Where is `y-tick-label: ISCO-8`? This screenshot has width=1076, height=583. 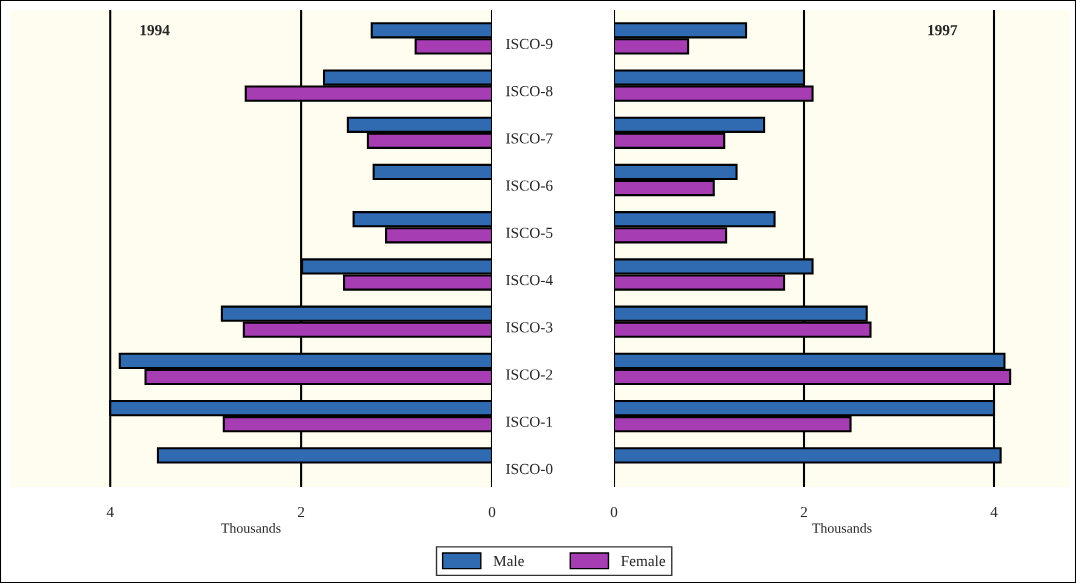
y-tick-label: ISCO-8 is located at coordinates (529, 91).